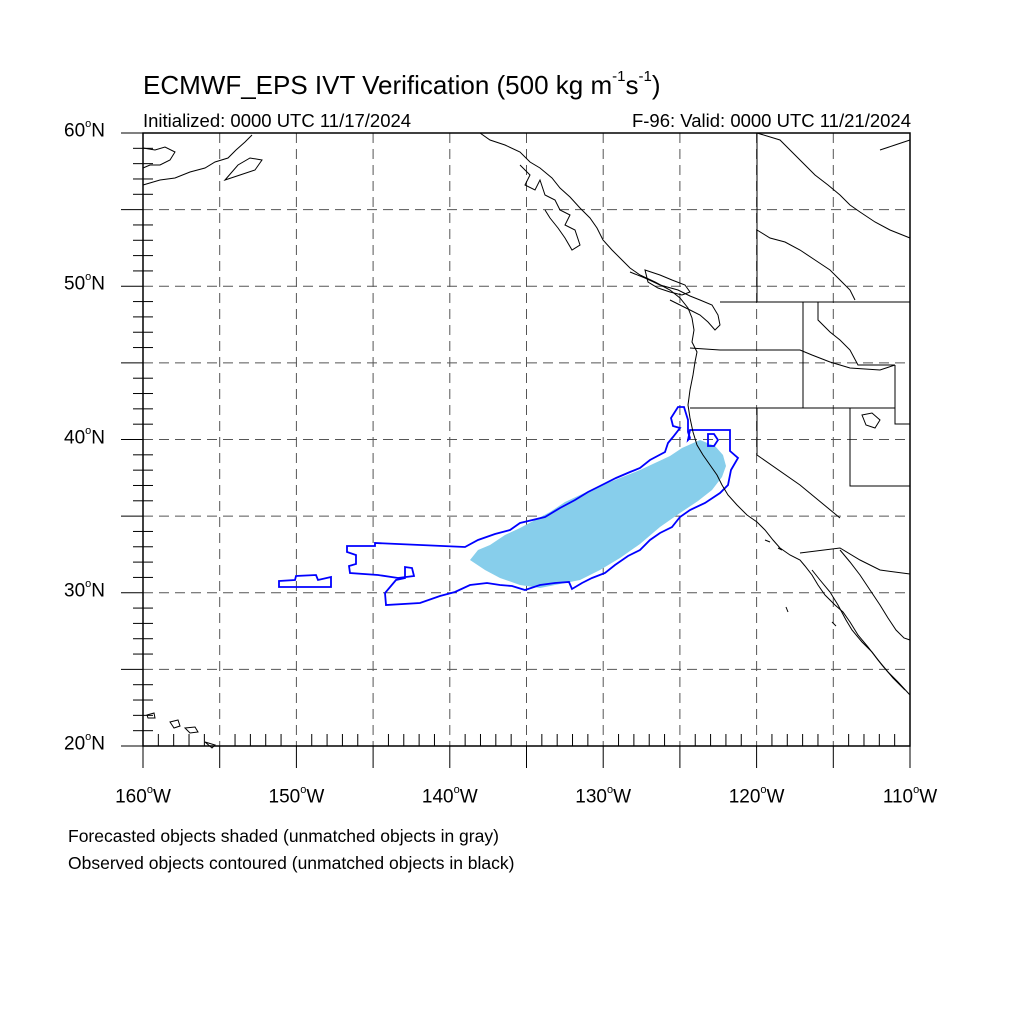 The height and width of the screenshot is (1024, 1024). What do you see at coordinates (449, 796) in the screenshot?
I see `longitude-label: 140oW` at bounding box center [449, 796].